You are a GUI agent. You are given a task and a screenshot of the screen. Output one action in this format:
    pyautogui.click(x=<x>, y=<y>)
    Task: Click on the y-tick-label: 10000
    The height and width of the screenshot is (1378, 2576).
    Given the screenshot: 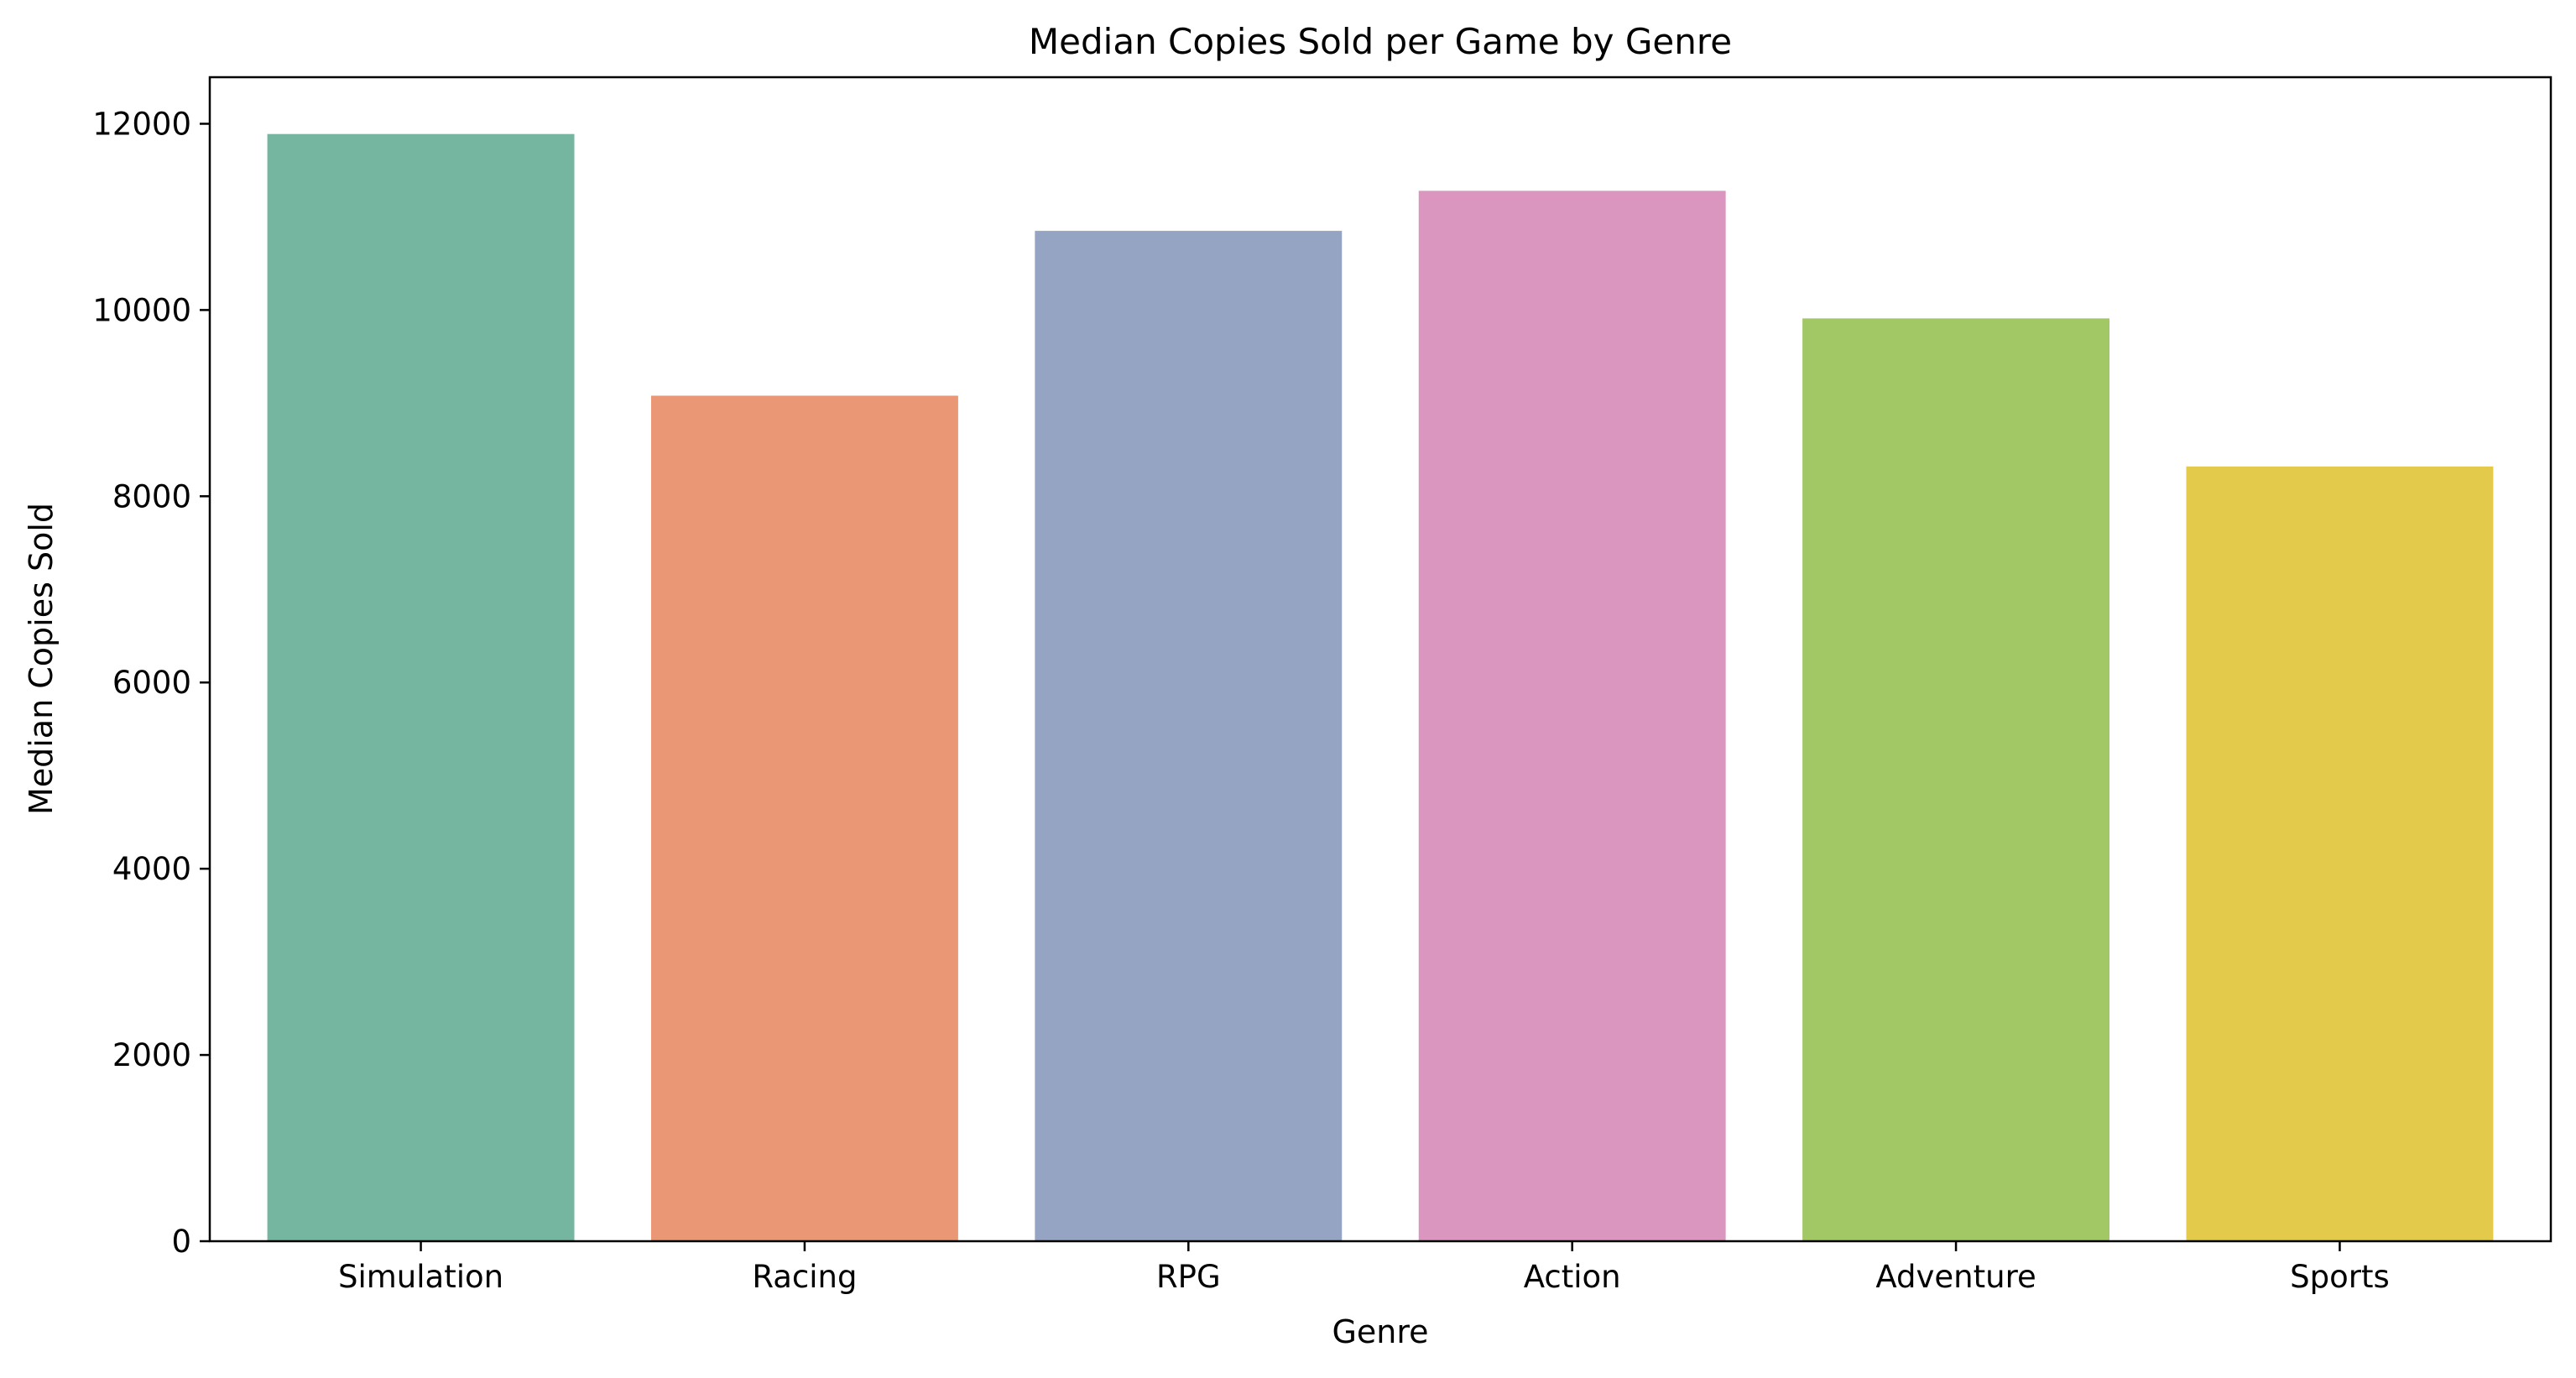 What is the action you would take?
    pyautogui.click(x=141, y=310)
    